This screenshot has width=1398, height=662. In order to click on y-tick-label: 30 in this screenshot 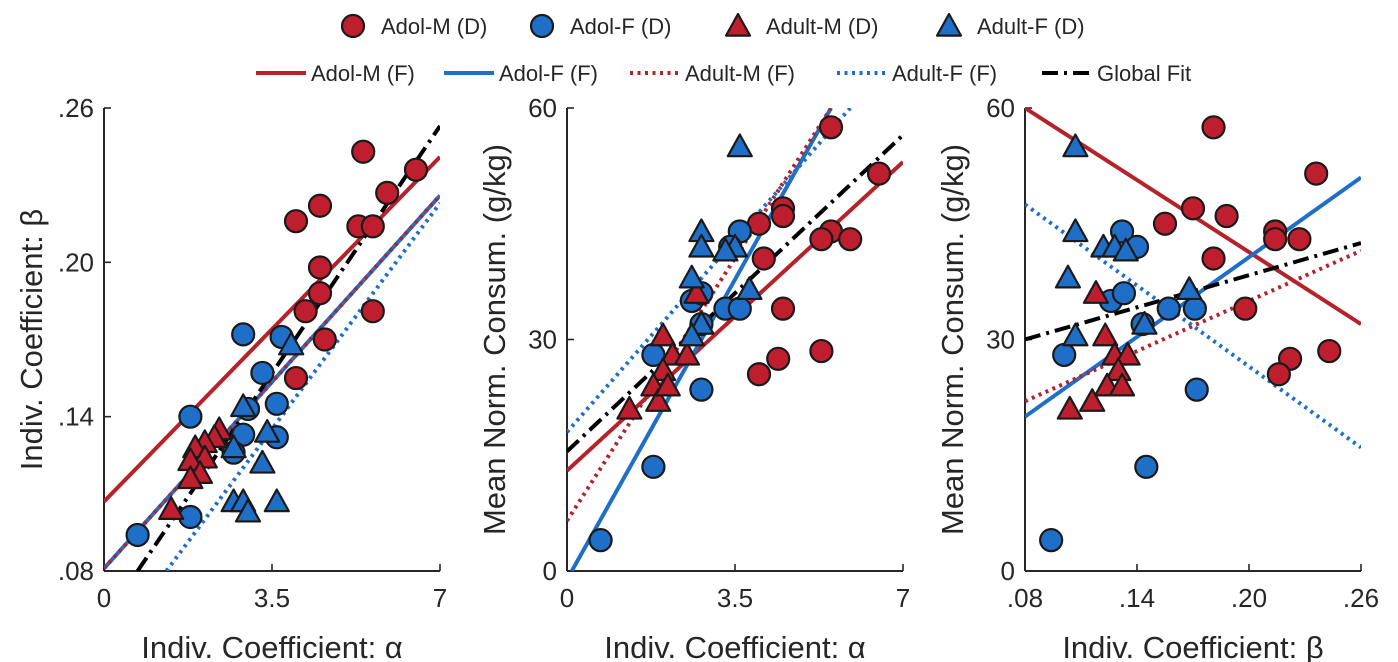, I will do `click(542, 340)`.